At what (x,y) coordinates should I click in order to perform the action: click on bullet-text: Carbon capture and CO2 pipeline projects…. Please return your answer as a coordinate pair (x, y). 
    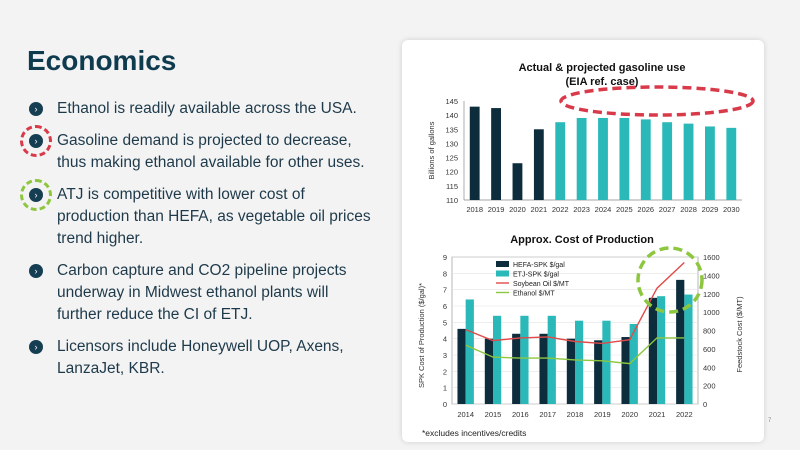
    Looking at the image, I should click on (202, 292).